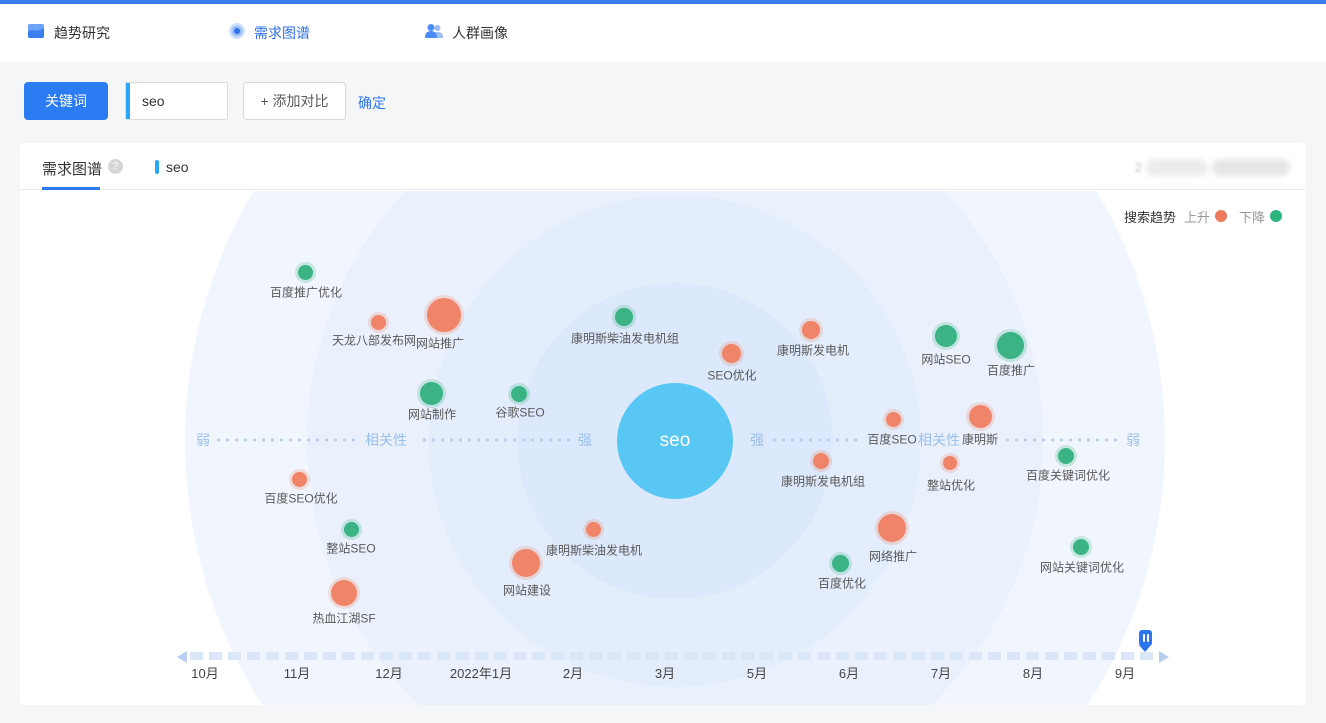 This screenshot has width=1326, height=723. What do you see at coordinates (351, 529) in the screenshot?
I see `bubble-整站SEO` at bounding box center [351, 529].